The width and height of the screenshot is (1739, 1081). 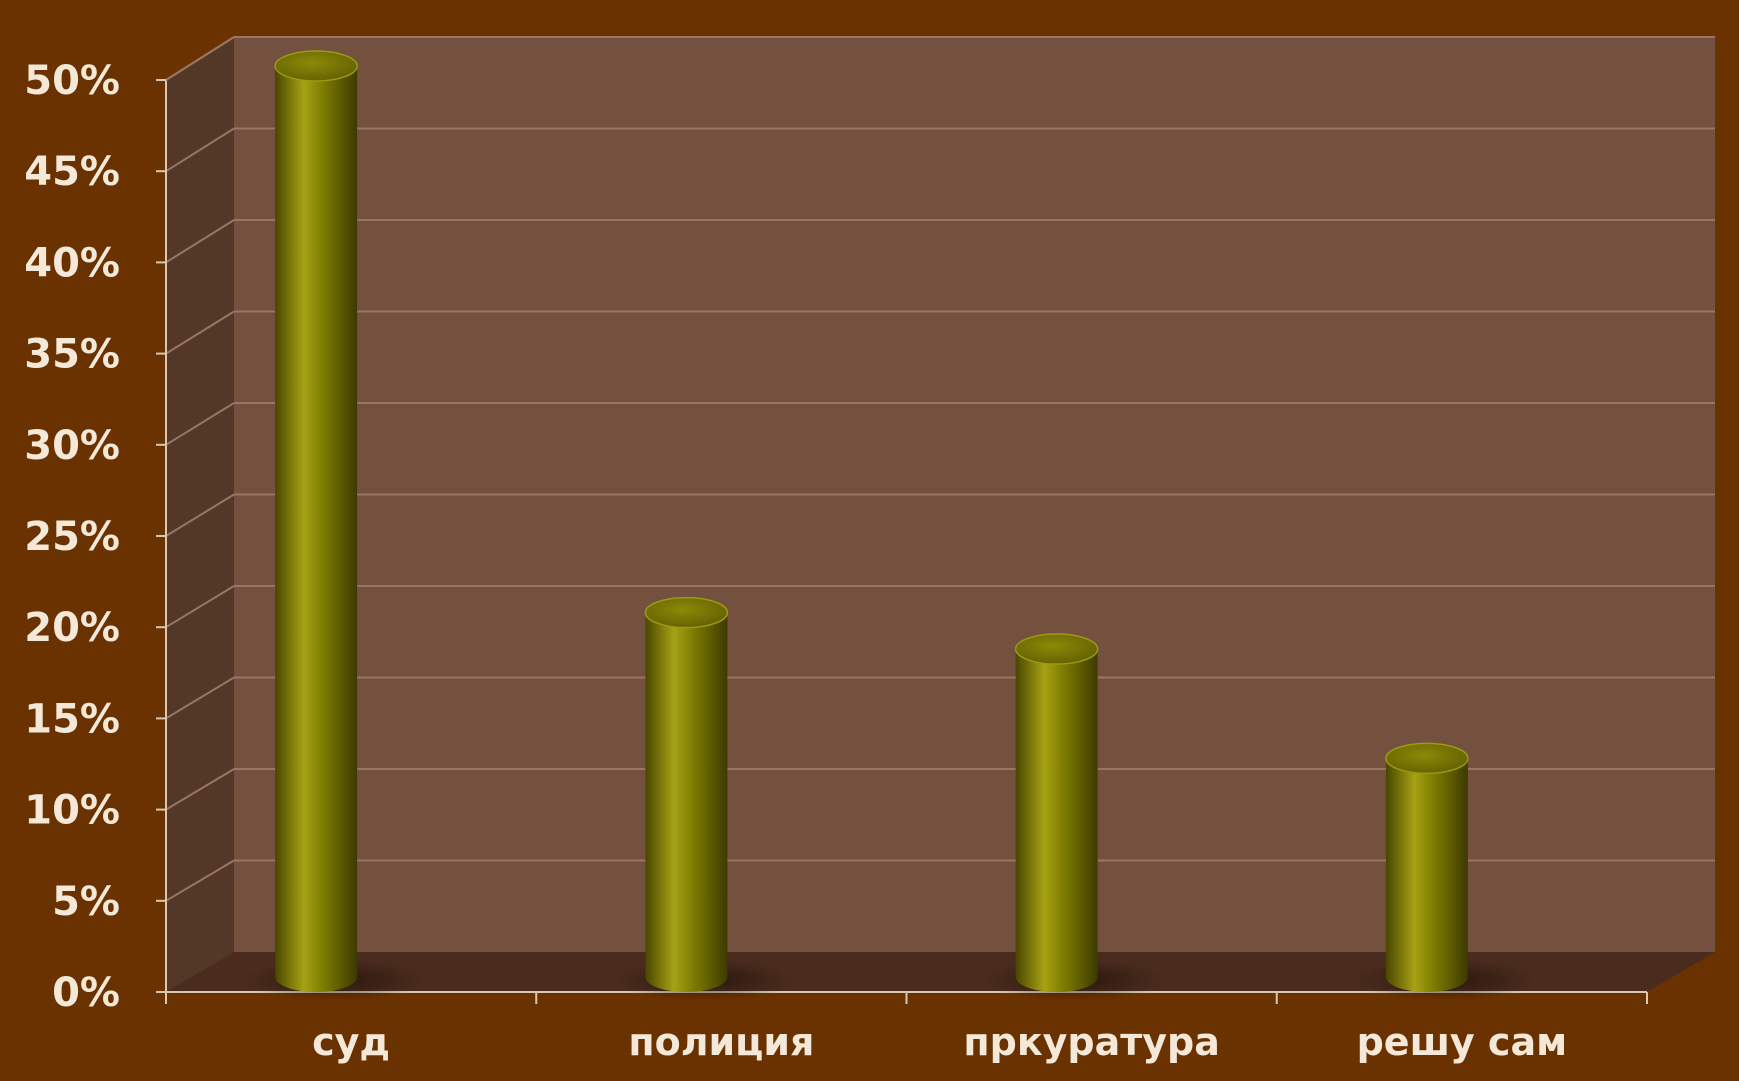 What do you see at coordinates (72, 172) in the screenshot?
I see `y-tick-label: 45%` at bounding box center [72, 172].